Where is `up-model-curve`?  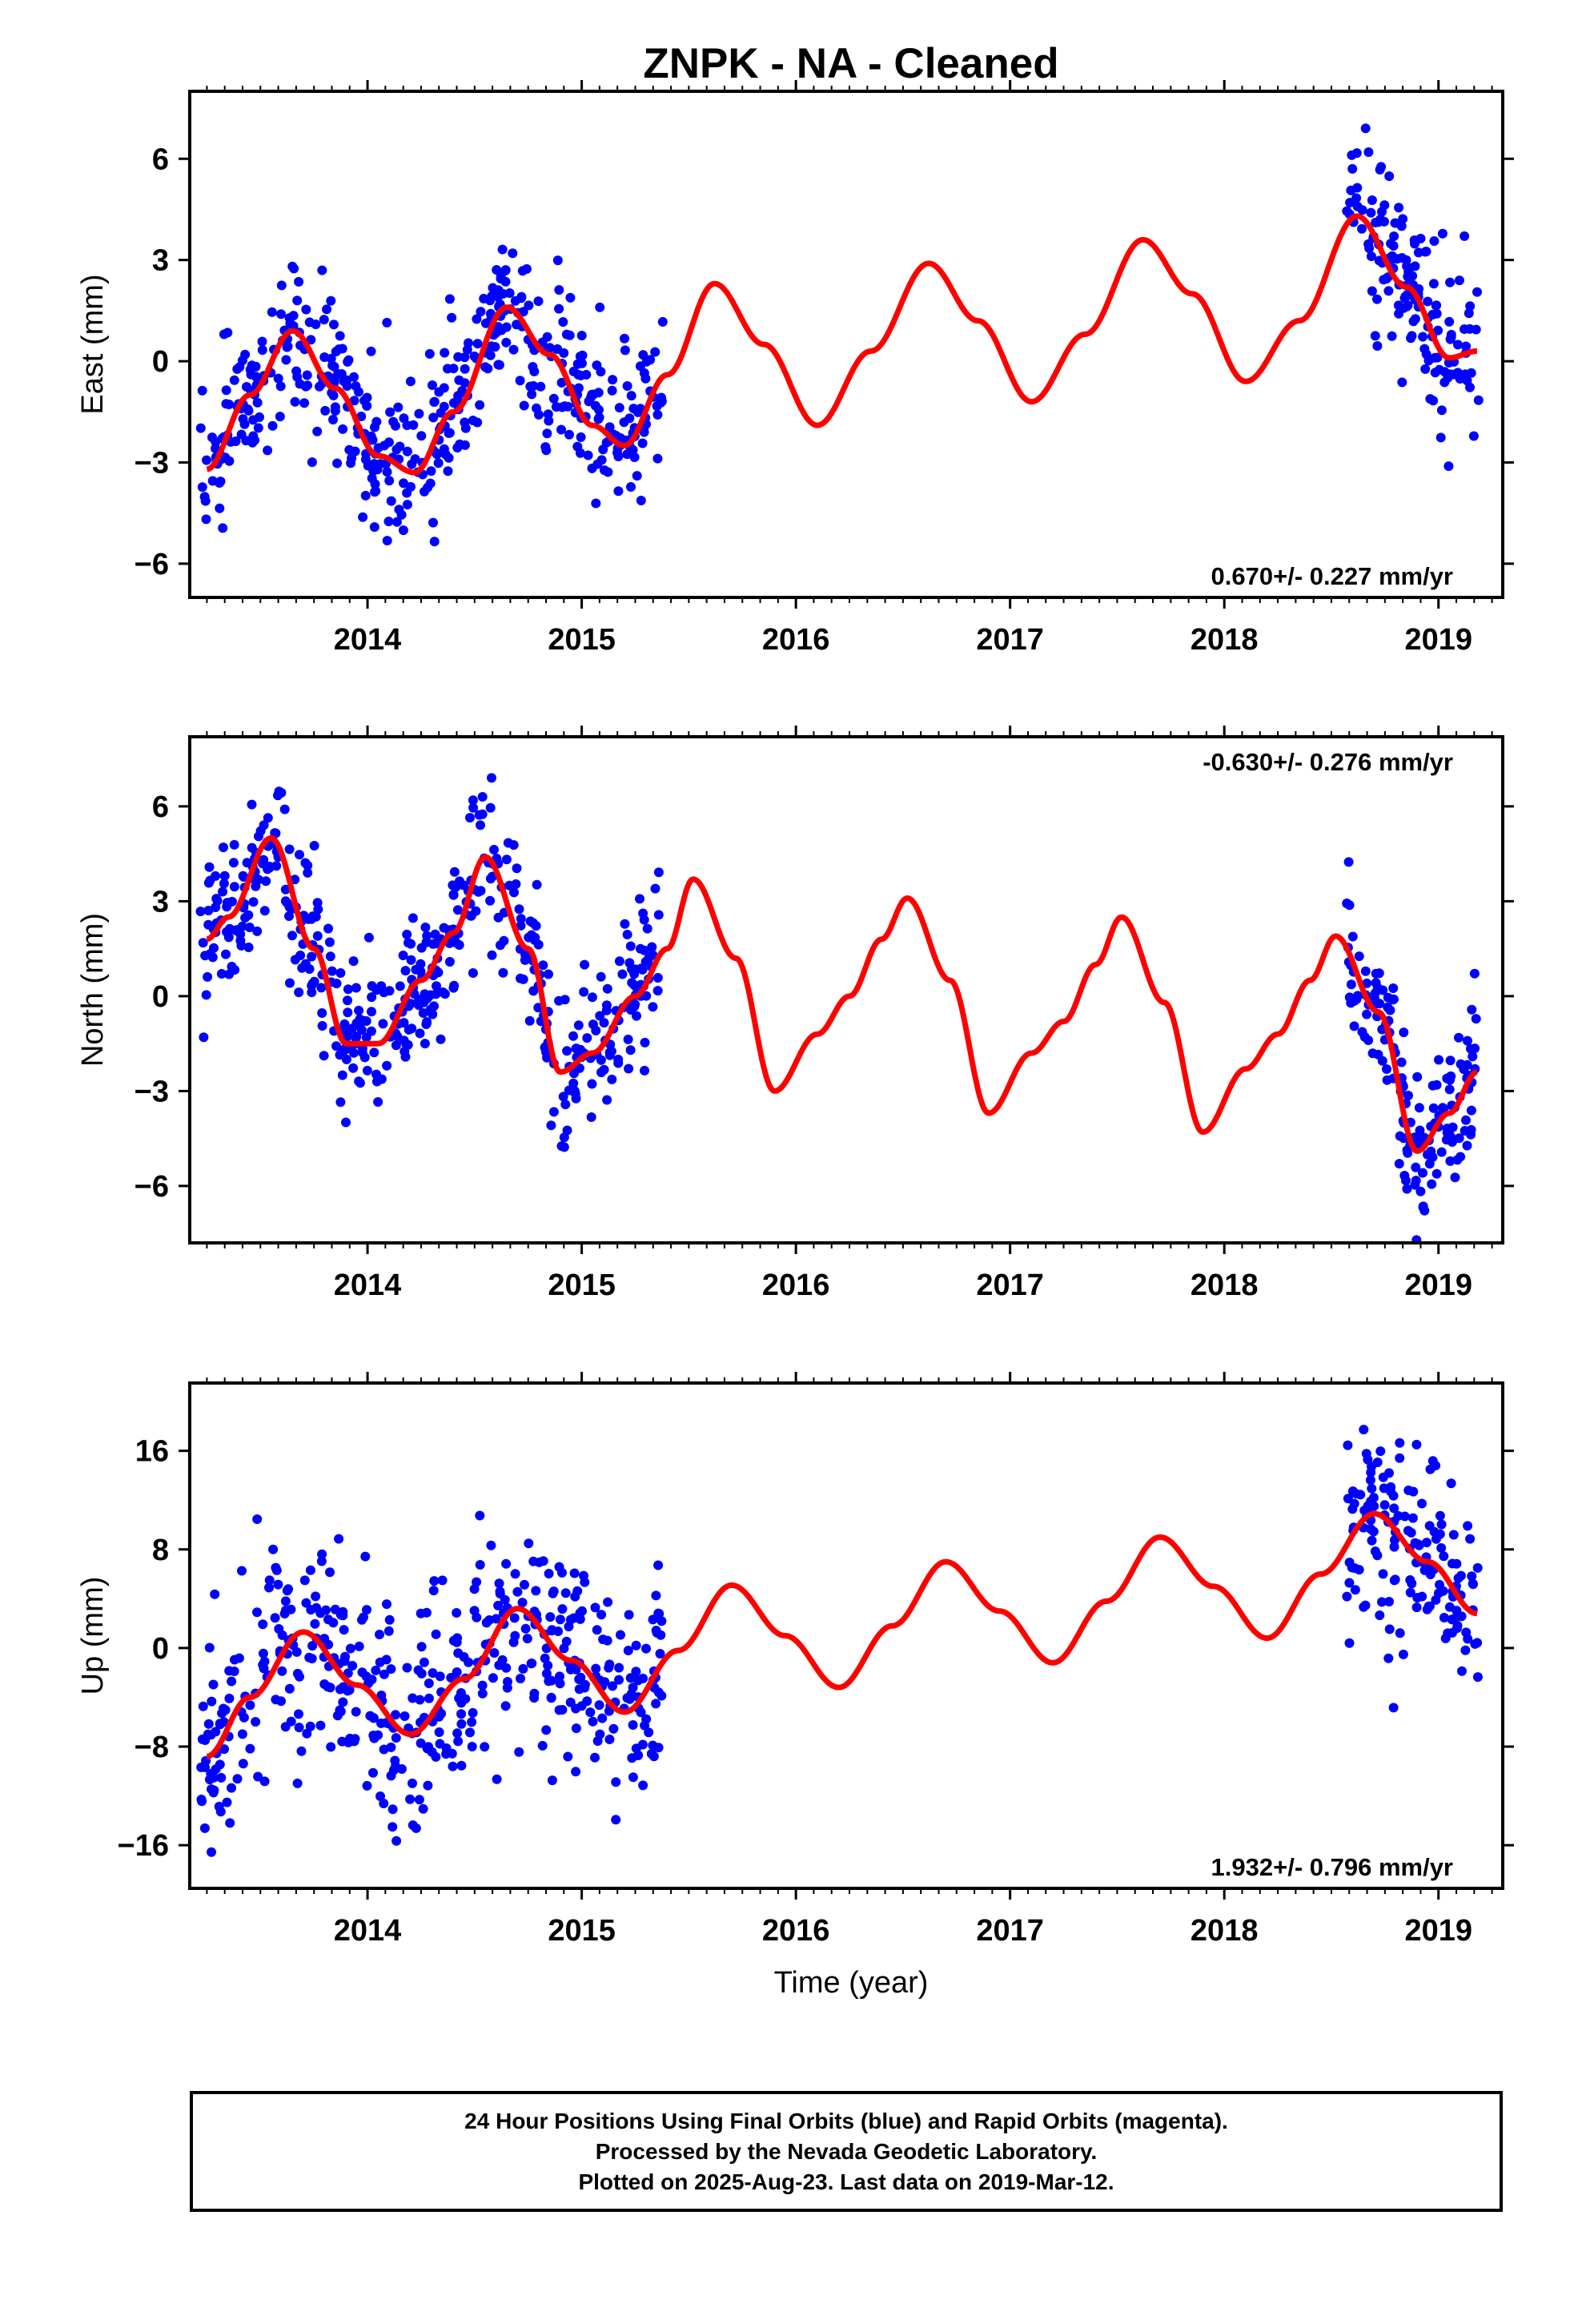 up-model-curve is located at coordinates (843, 1634).